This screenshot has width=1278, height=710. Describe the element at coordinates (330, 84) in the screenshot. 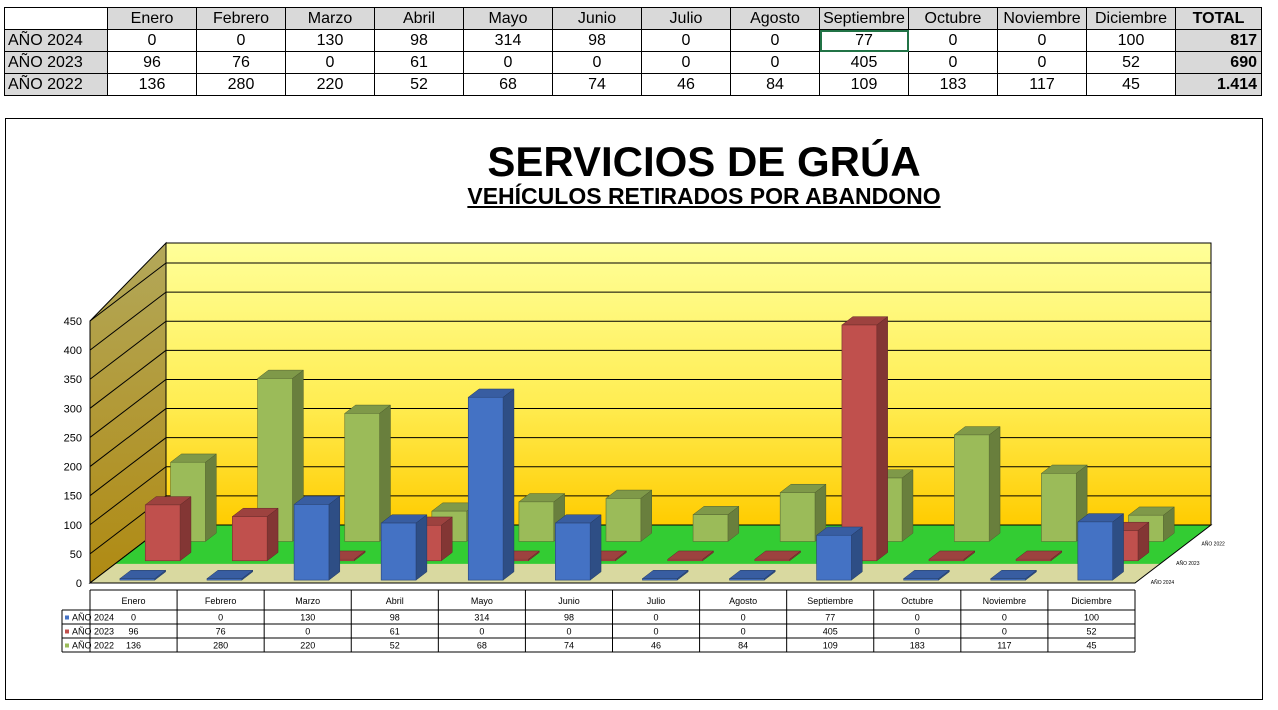

I see `sheet-cell: 220` at that location.